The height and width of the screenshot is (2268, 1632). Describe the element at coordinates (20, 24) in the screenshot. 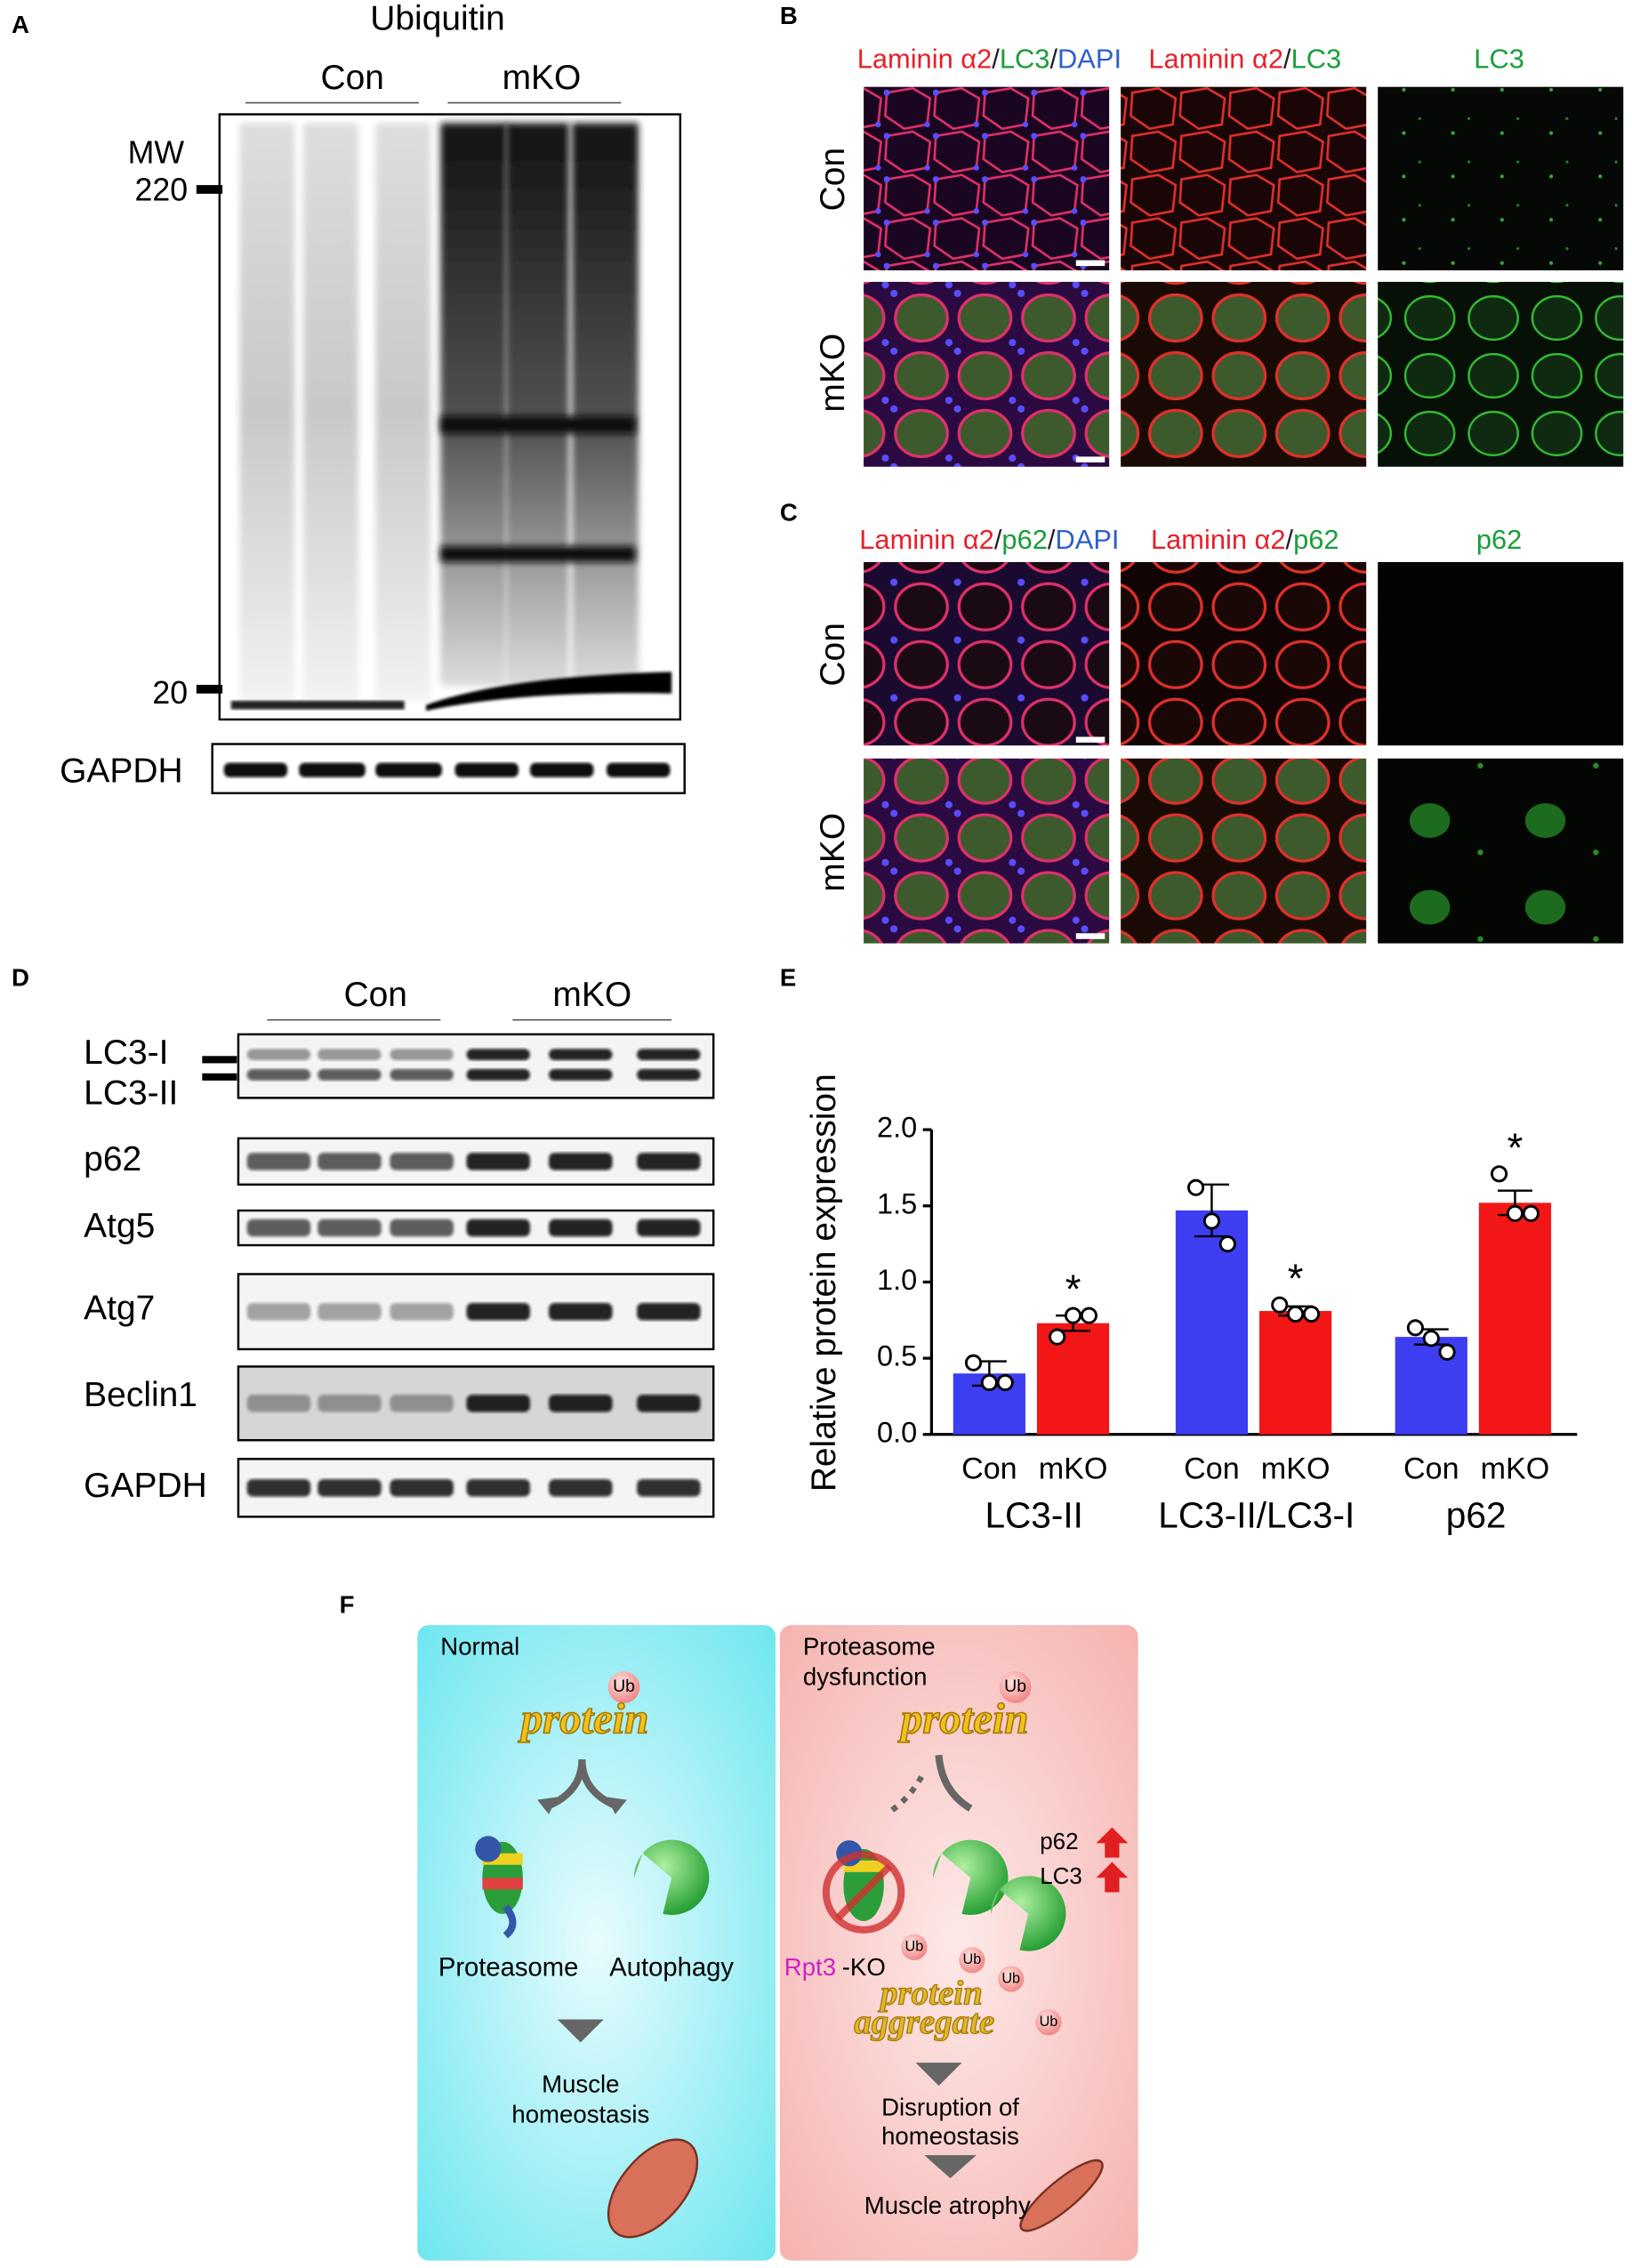

I see `panel-label: A` at that location.